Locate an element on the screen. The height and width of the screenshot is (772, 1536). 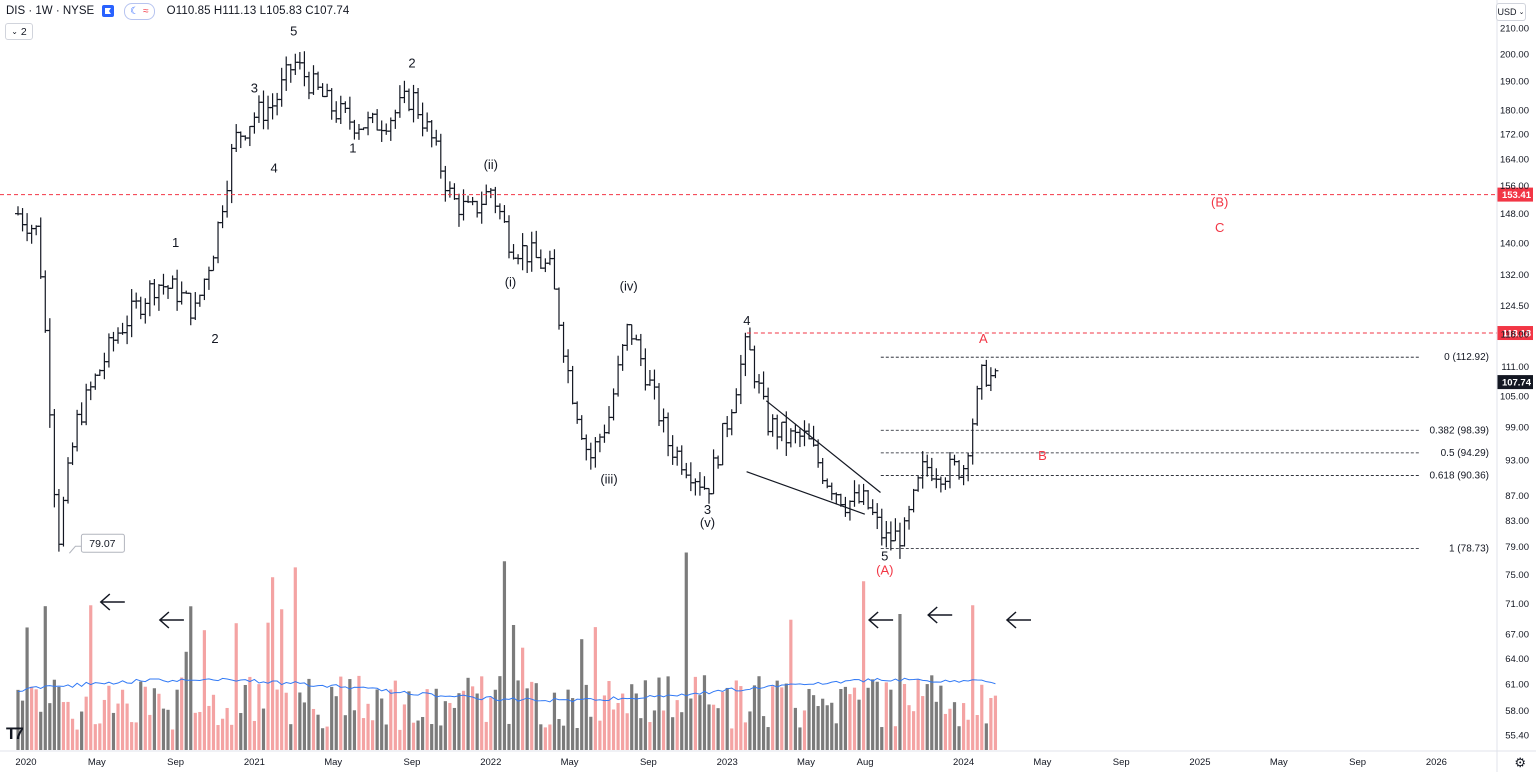
tradingview-logo: T7 is located at coordinates (15, 733).